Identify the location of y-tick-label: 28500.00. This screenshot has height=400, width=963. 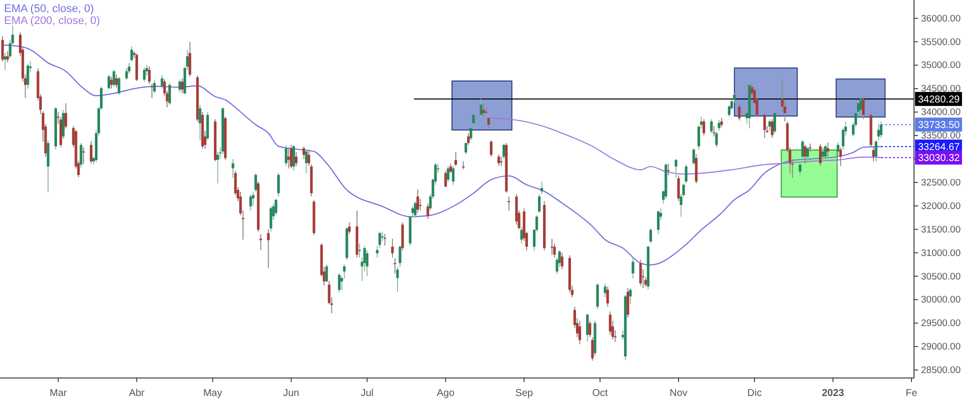
(941, 370).